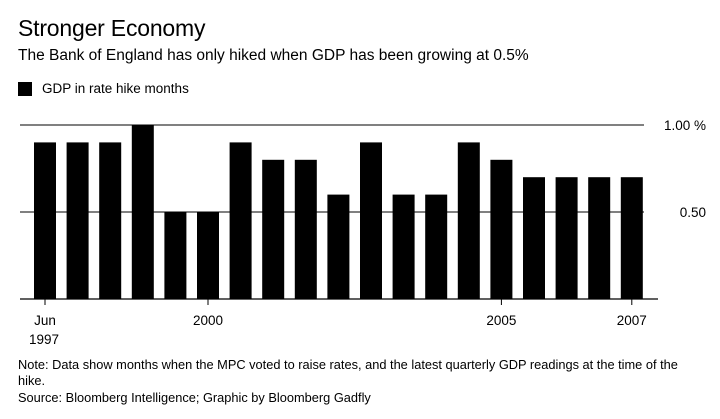  I want to click on legend-swatch, so click(25, 89).